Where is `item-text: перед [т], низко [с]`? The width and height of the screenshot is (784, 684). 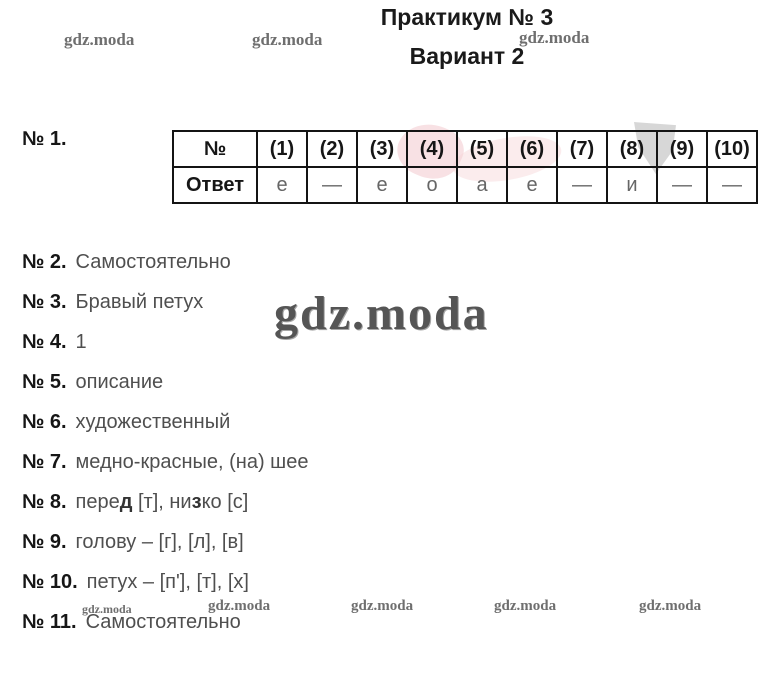 item-text: перед [т], низко [с] is located at coordinates (162, 502).